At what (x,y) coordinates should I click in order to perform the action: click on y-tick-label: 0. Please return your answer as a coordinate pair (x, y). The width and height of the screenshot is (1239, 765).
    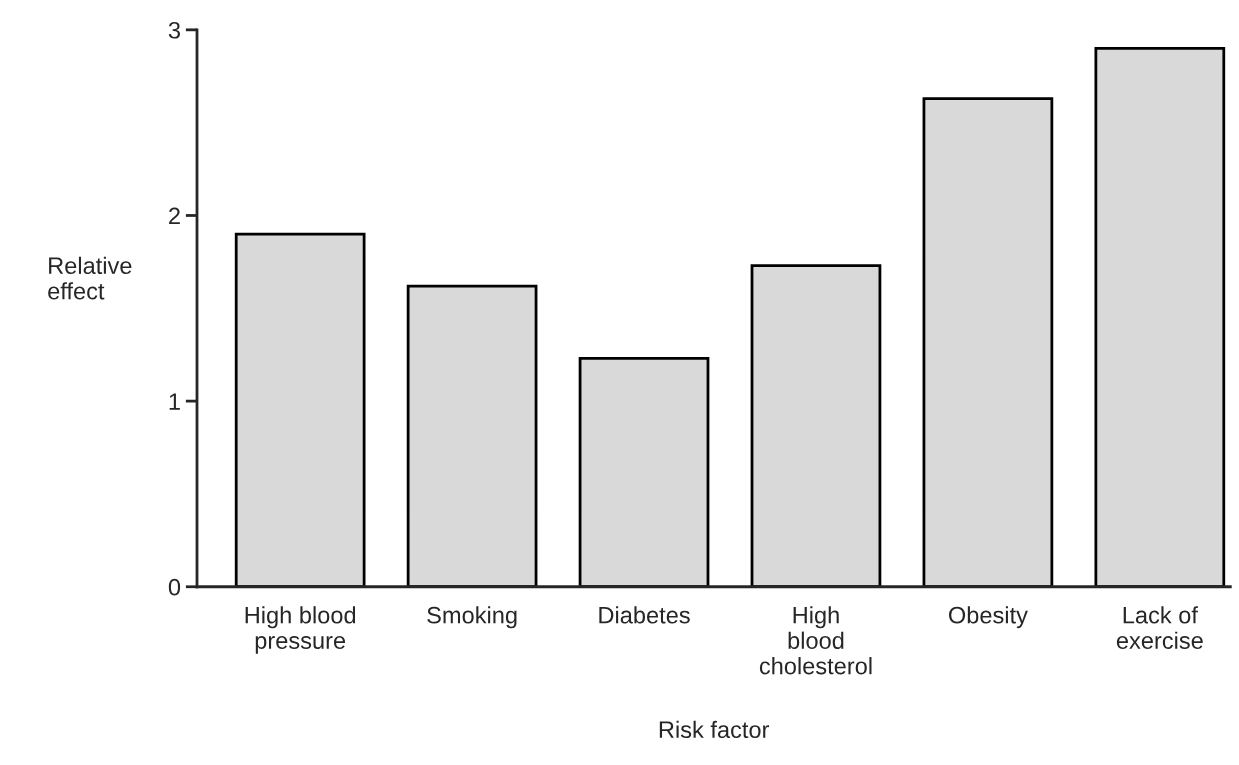
    Looking at the image, I should click on (174, 587).